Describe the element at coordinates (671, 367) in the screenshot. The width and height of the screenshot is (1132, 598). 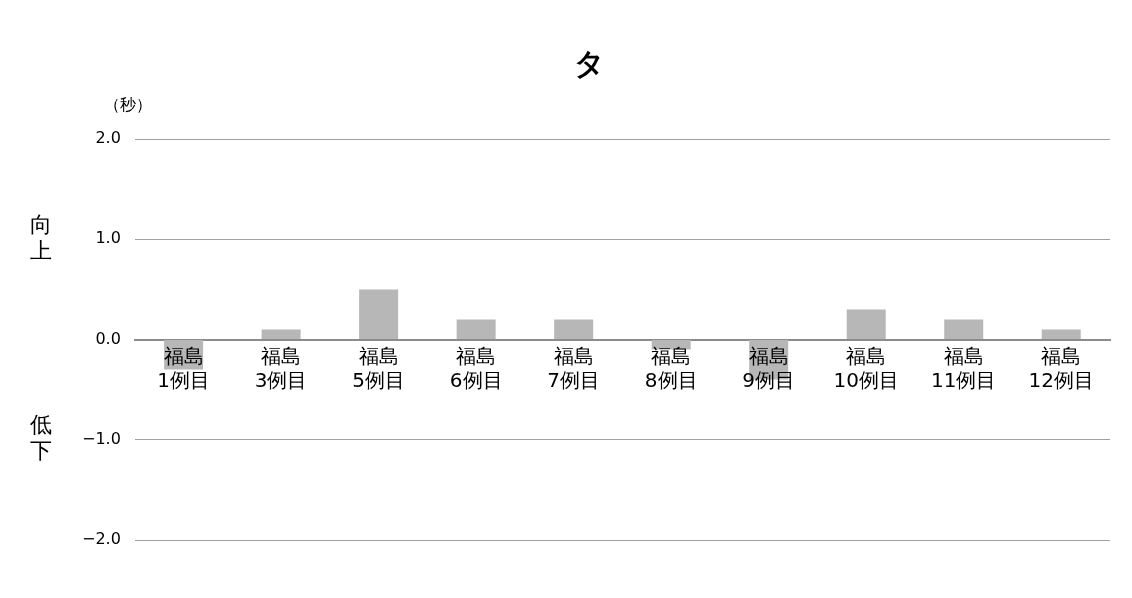
I see `x-tick-label: 福島 8例目` at that location.